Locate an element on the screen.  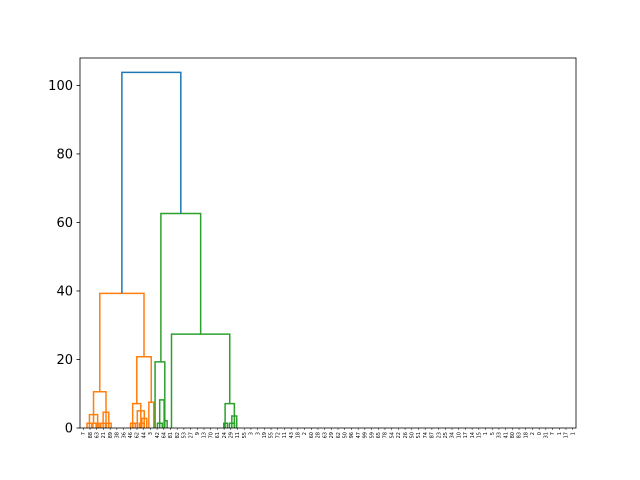
leaf-label: 19 is located at coordinates (265, 435).